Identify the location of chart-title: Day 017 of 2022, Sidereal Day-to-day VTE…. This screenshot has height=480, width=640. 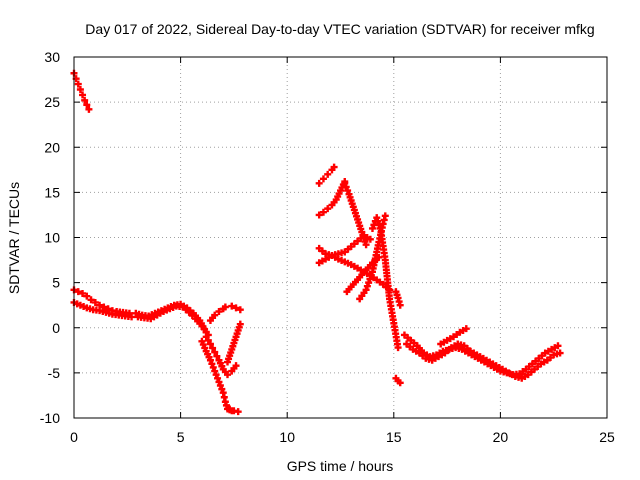
(339, 29).